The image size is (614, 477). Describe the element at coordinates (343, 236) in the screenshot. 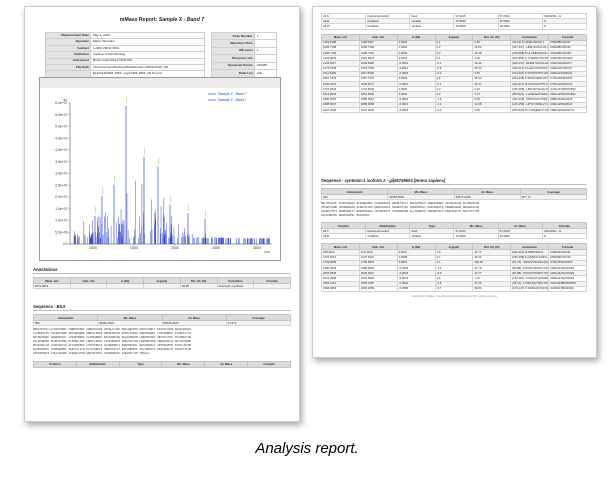

I see `table-cell: All M` at that location.